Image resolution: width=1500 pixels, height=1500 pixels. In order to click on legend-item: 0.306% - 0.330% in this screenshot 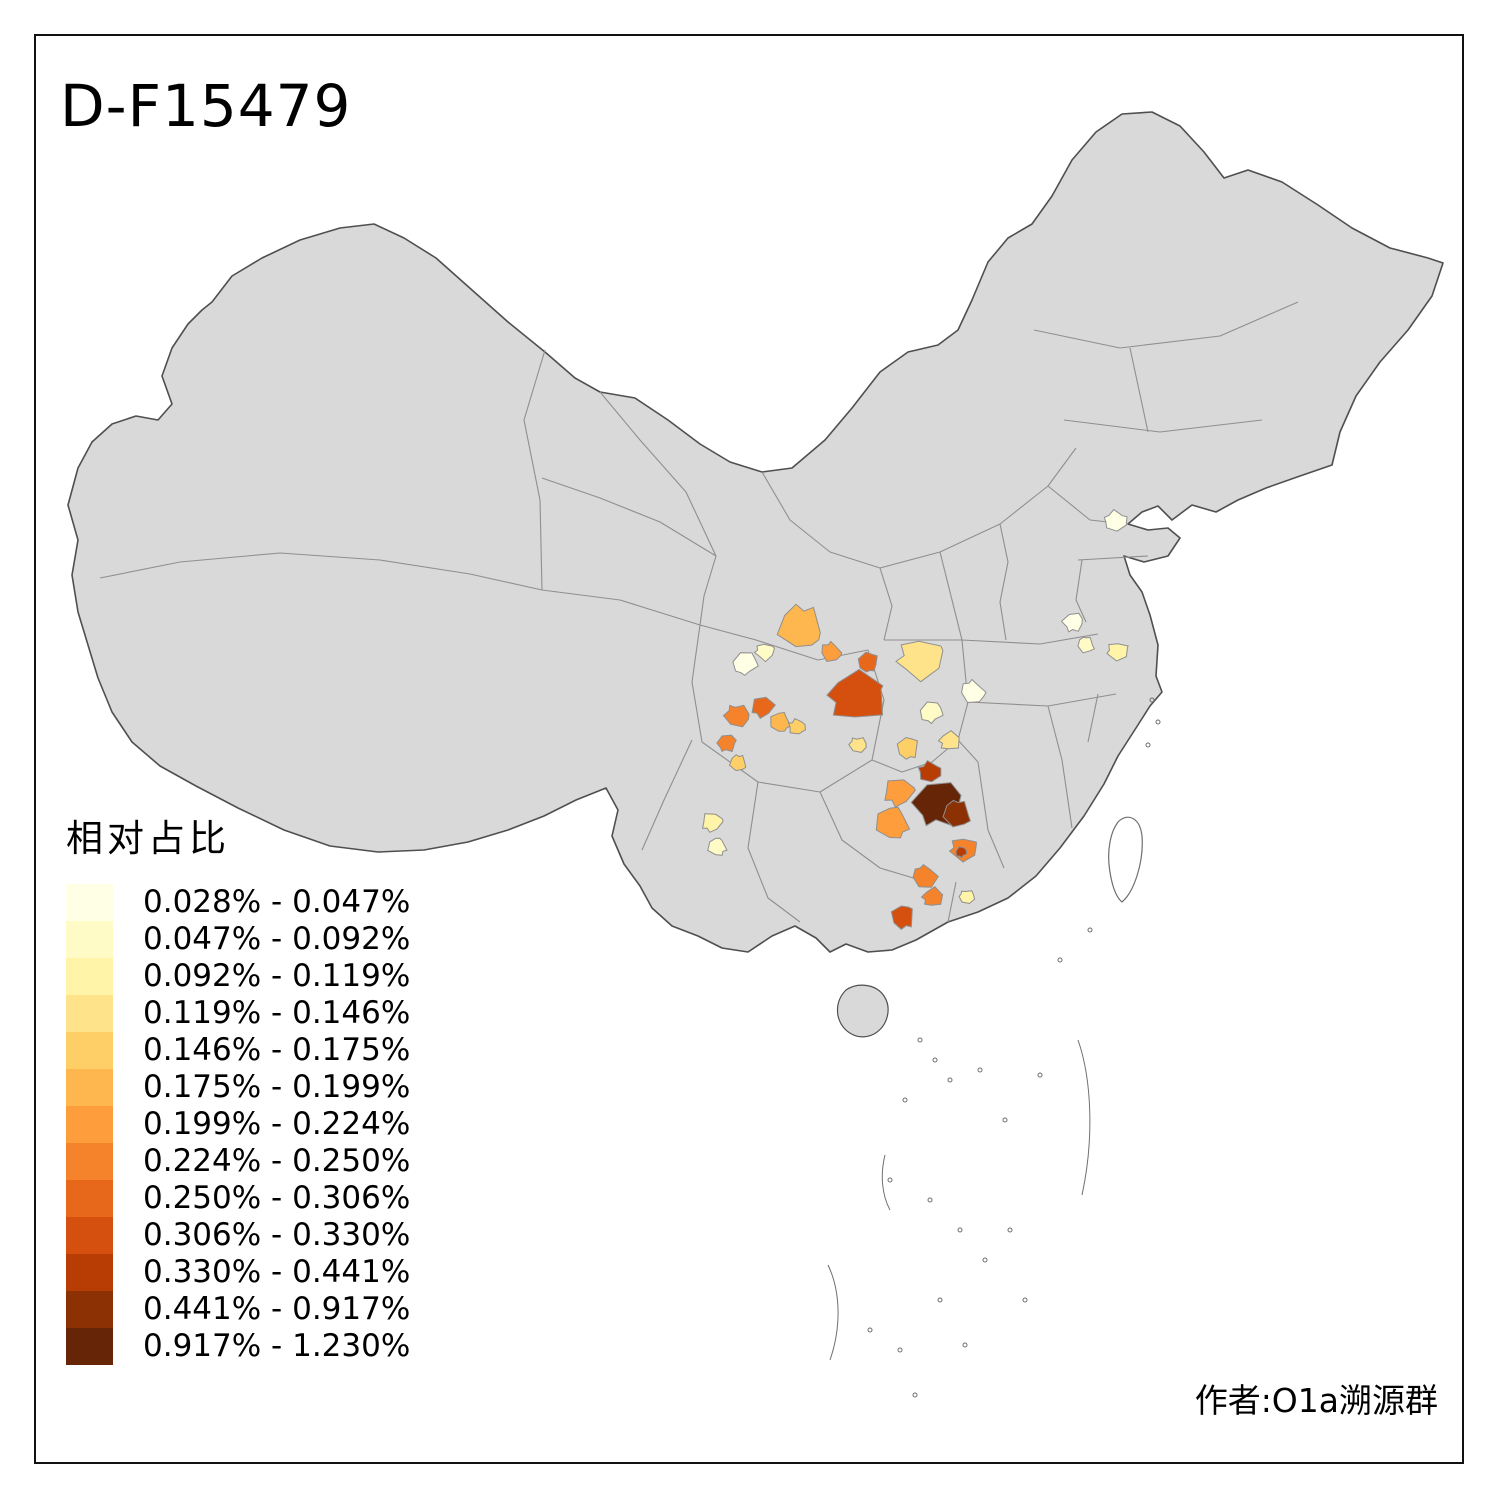, I will do `click(238, 1235)`.